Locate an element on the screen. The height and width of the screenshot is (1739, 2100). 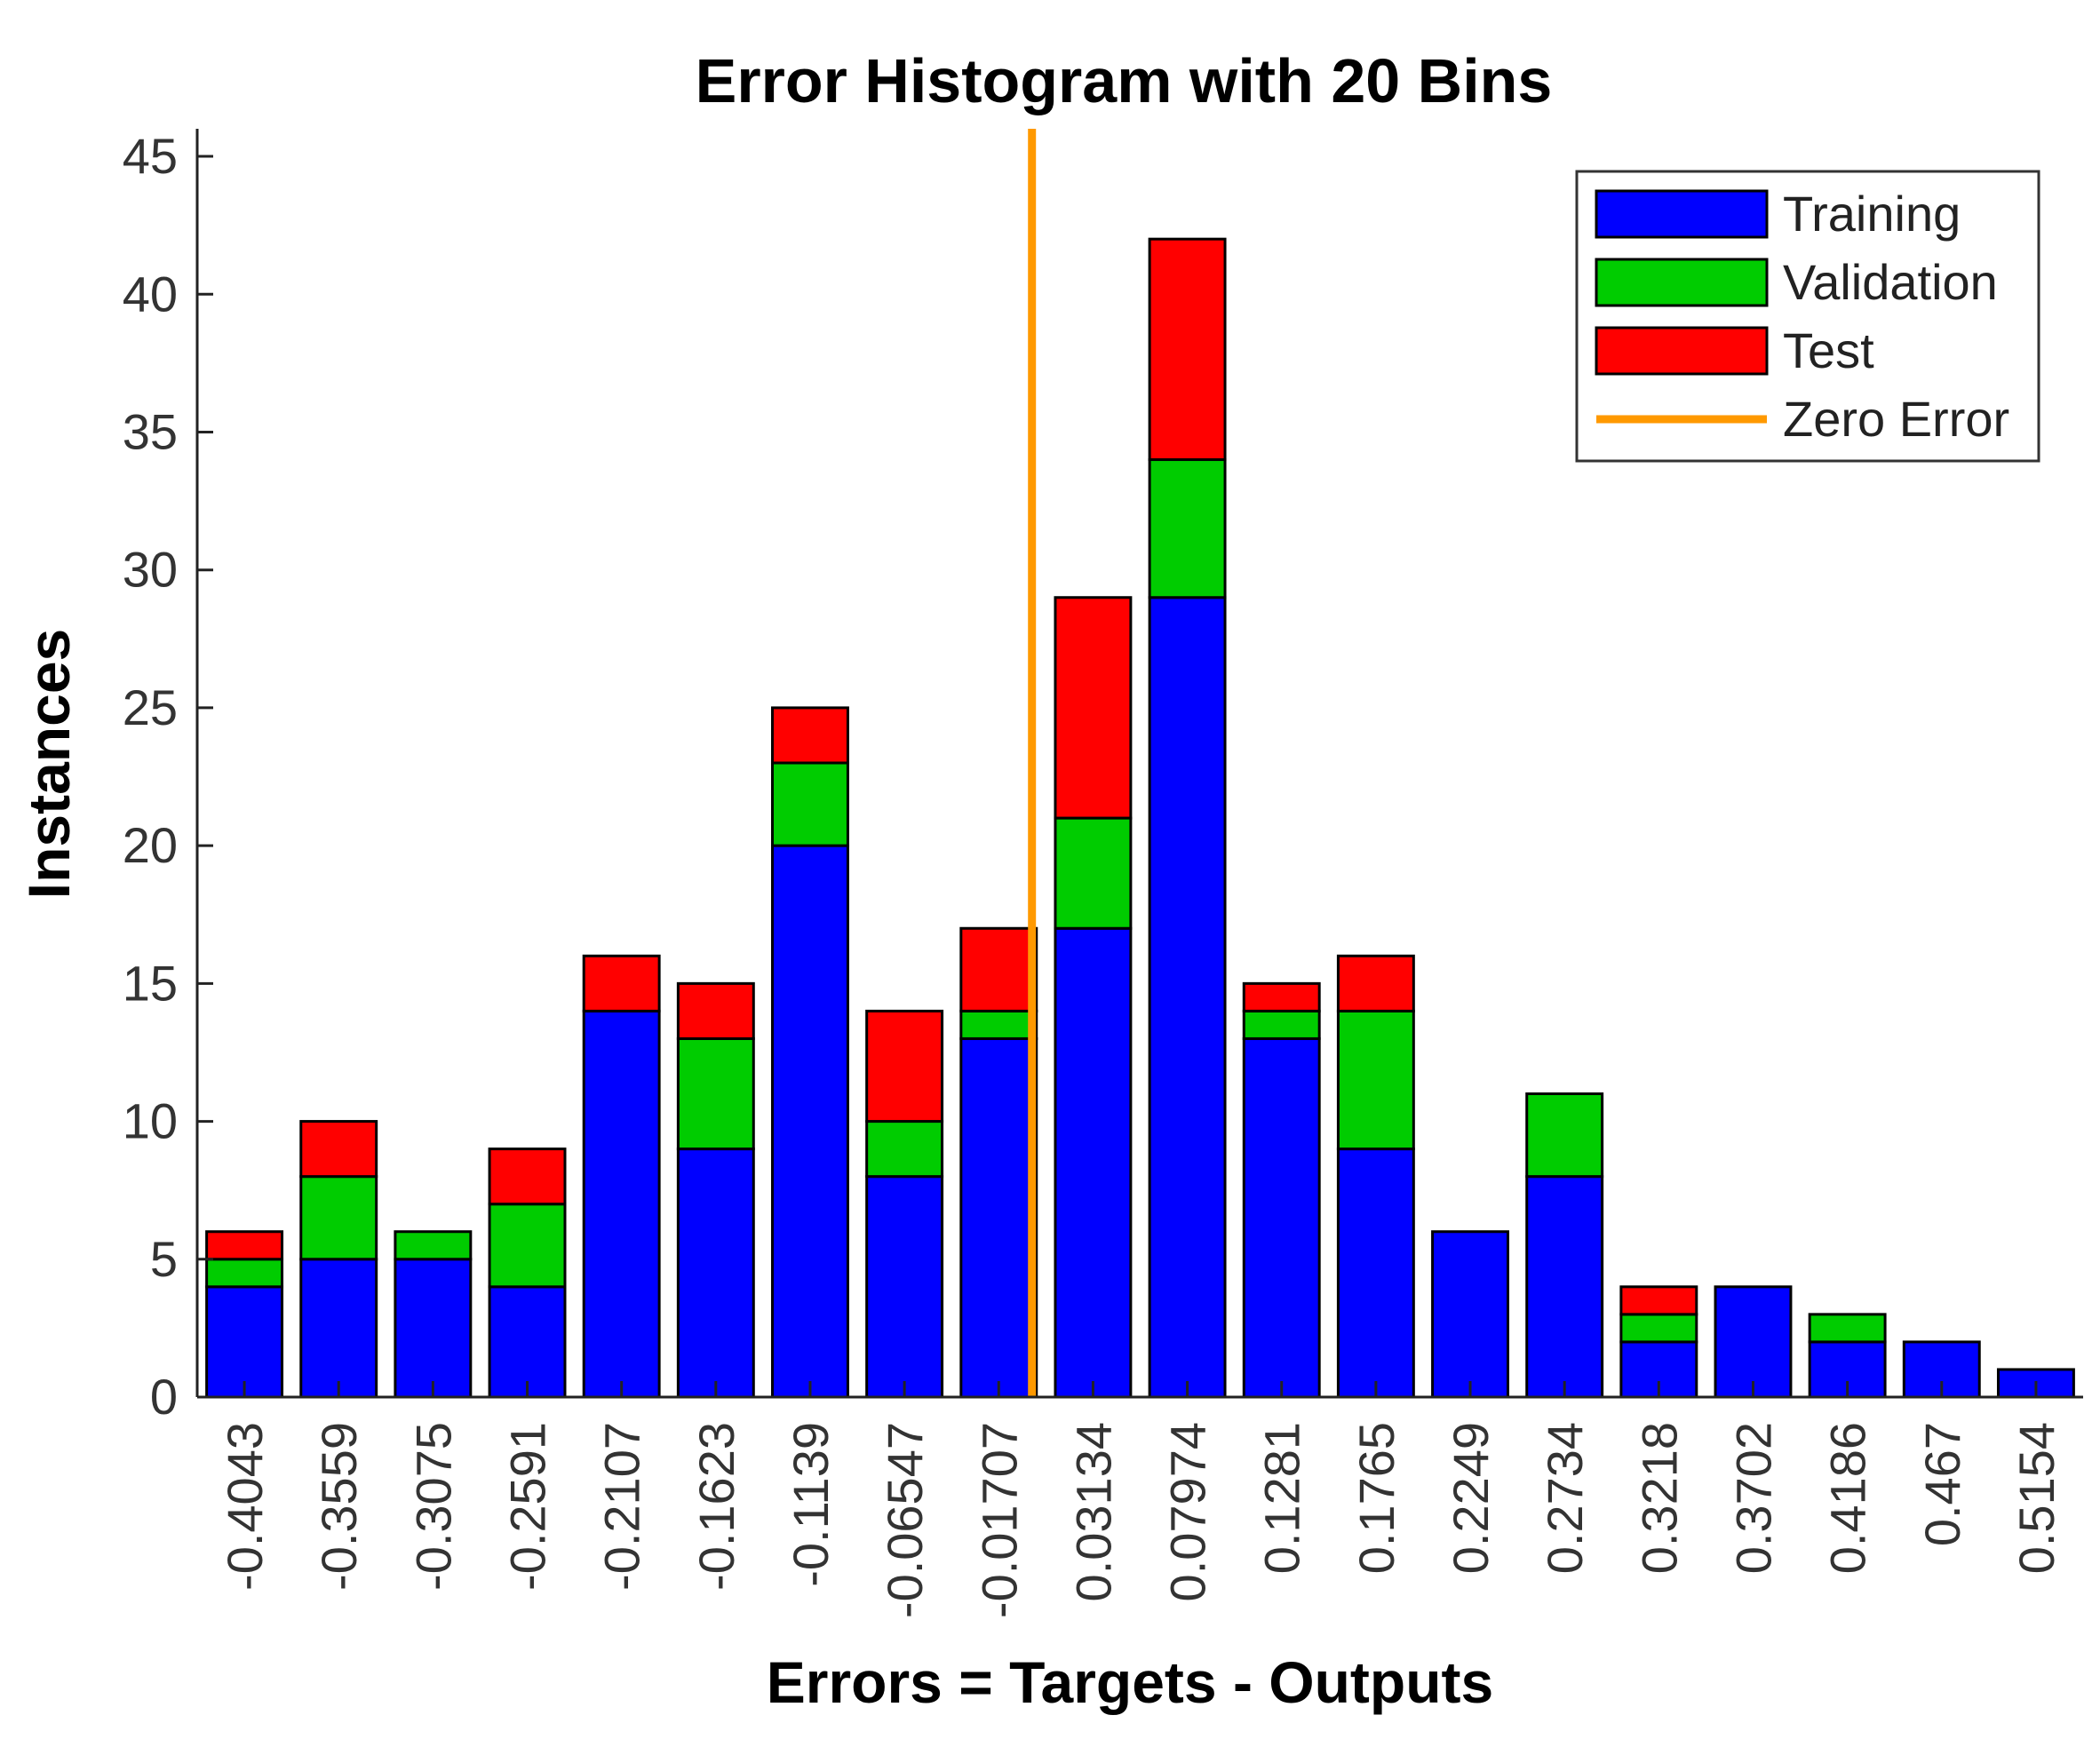
x-axis-label: Errors = Targets - Outputs is located at coordinates (1130, 1682).